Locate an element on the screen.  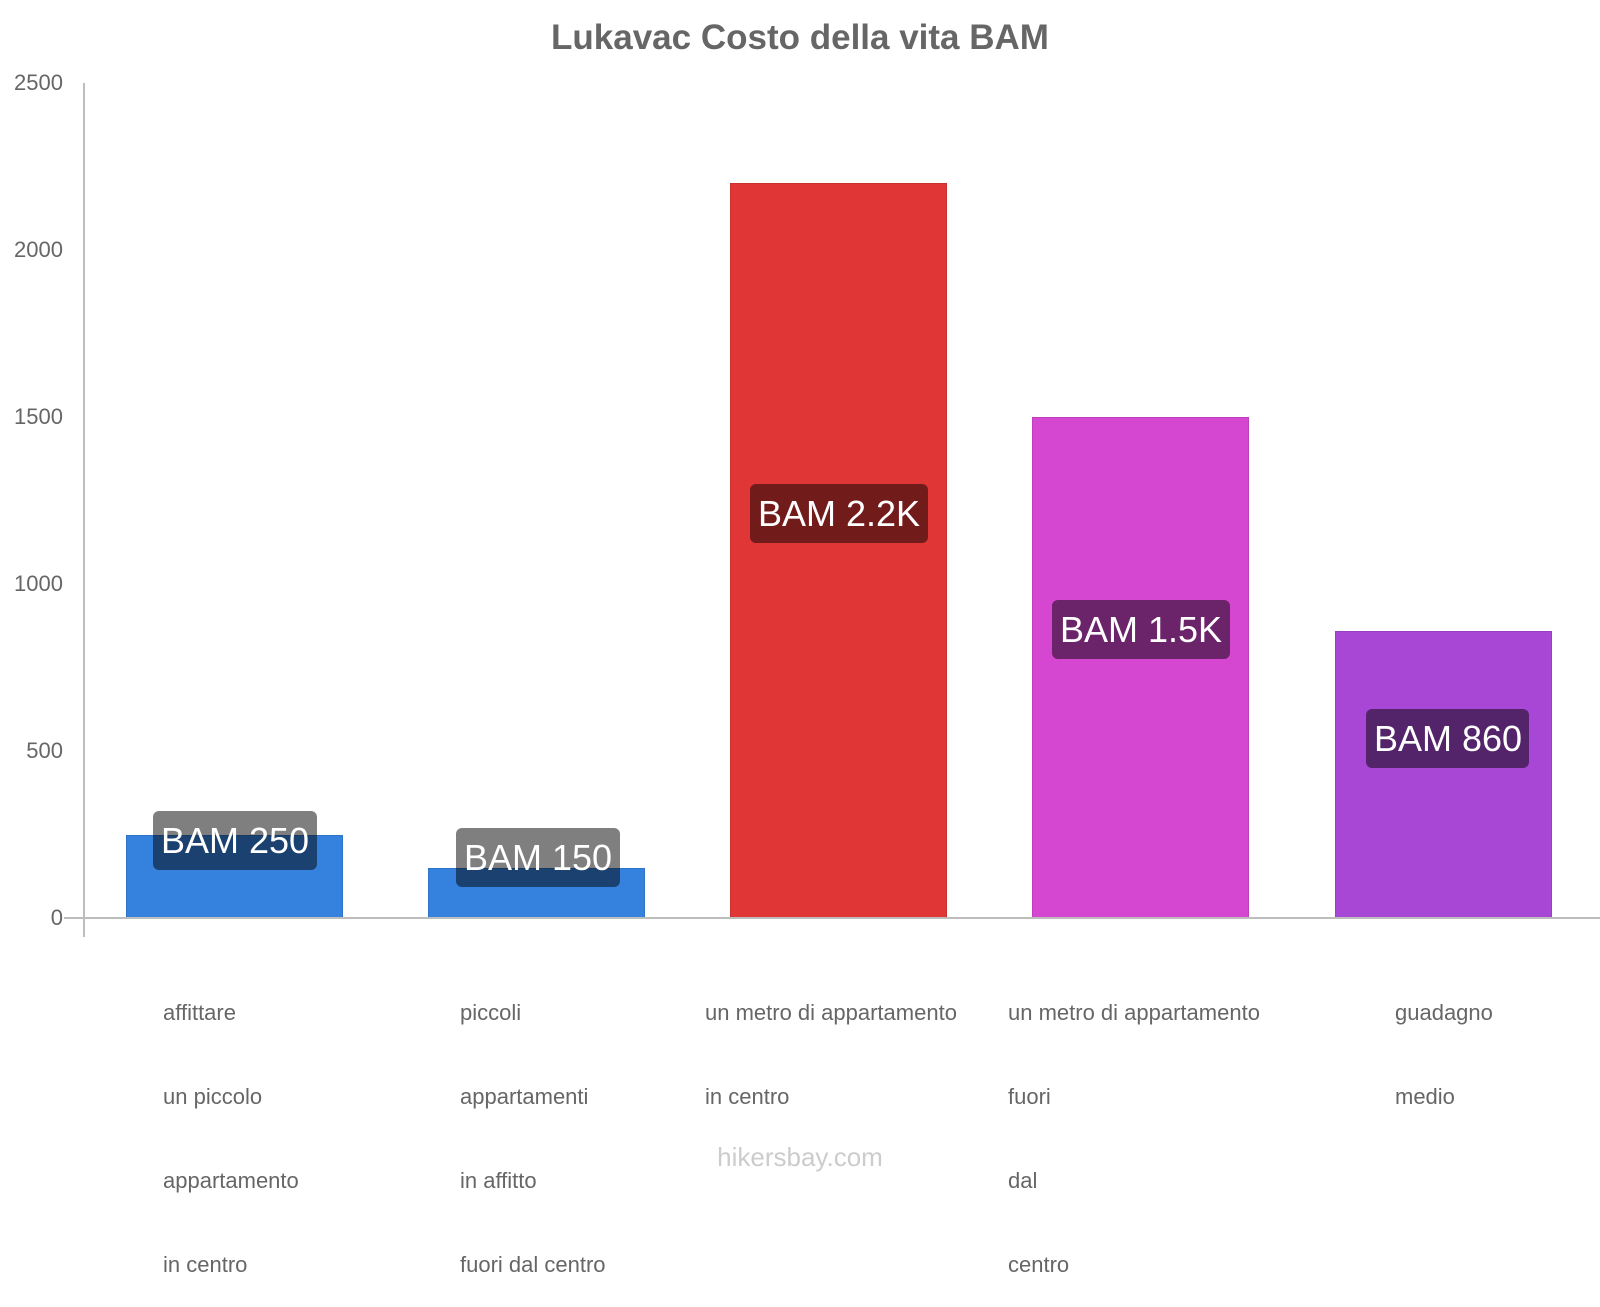
x-label-line: appartamento is located at coordinates (231, 1180).